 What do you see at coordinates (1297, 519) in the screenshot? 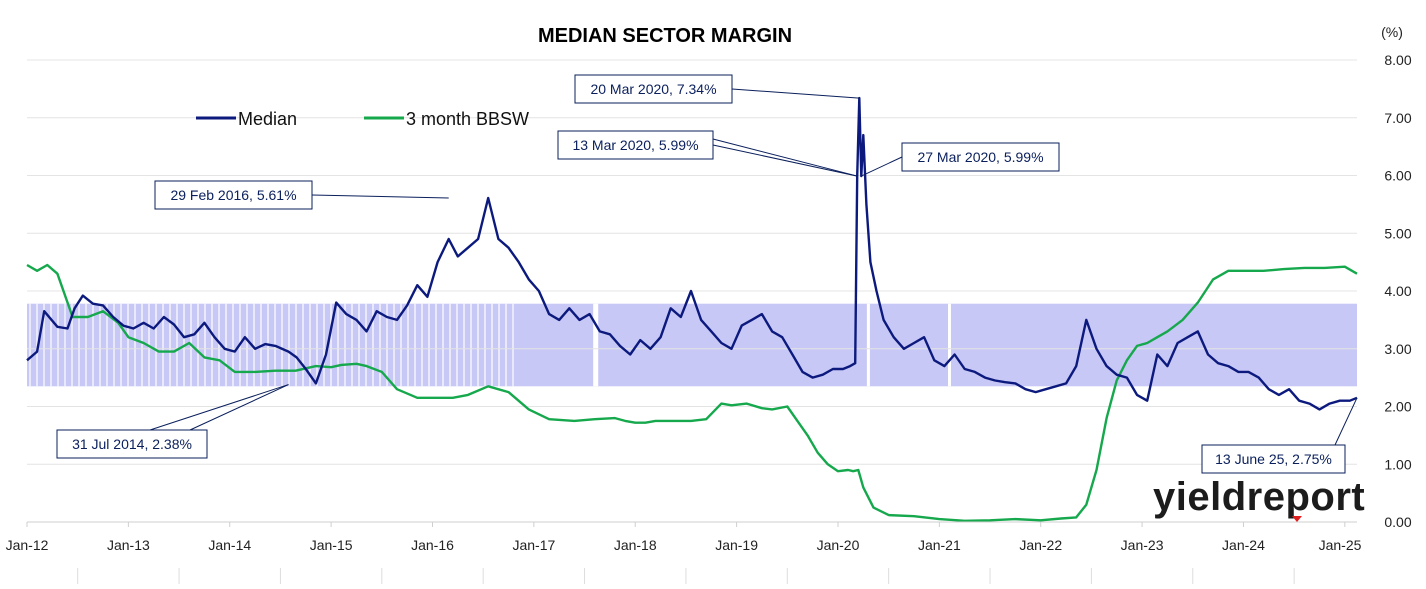
I see `logo-marker-icon` at bounding box center [1297, 519].